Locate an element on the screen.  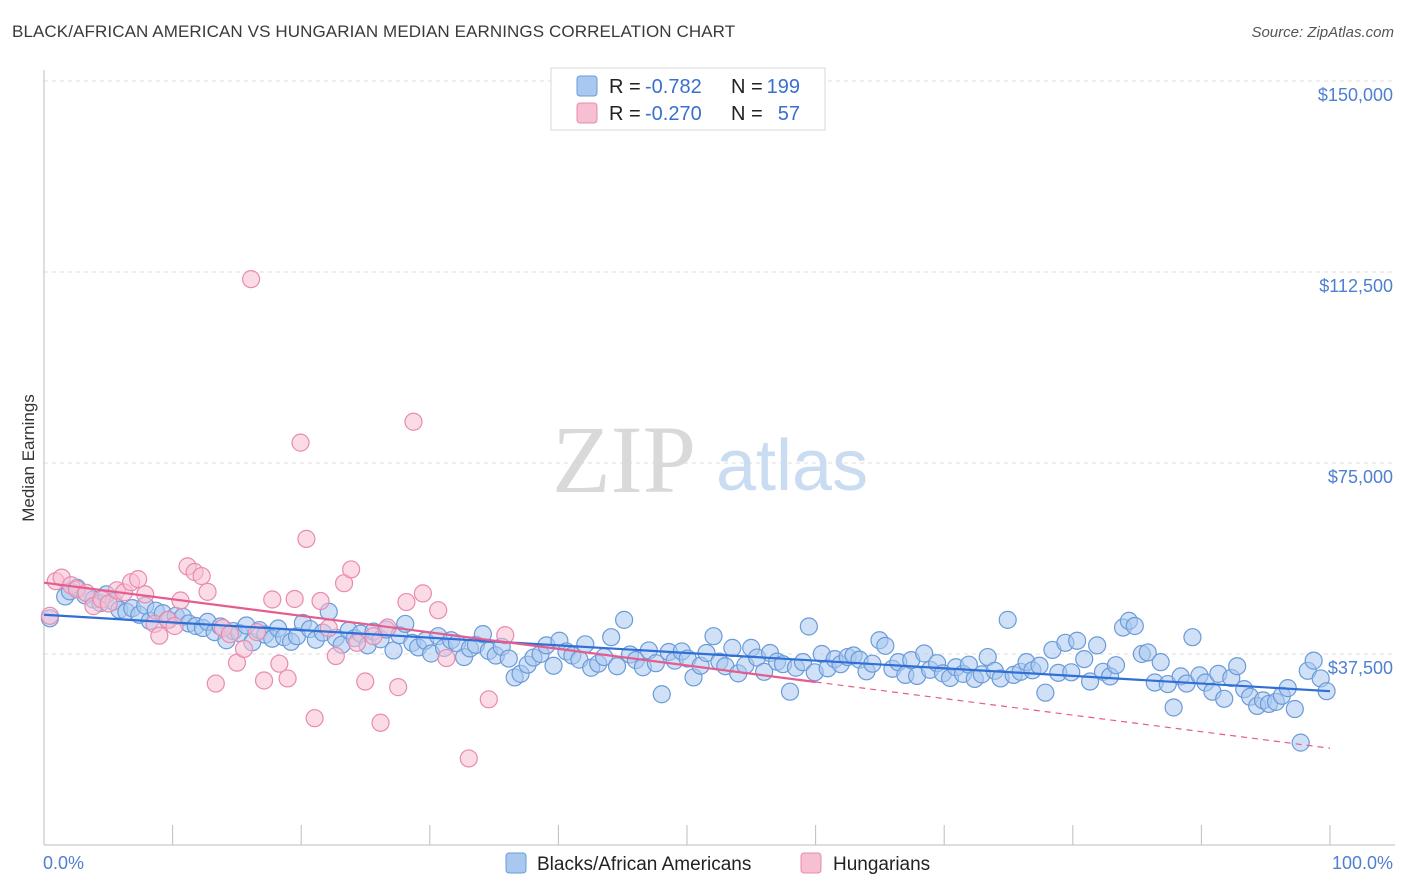
legend-r-label-0: R = is located at coordinates (625, 87).